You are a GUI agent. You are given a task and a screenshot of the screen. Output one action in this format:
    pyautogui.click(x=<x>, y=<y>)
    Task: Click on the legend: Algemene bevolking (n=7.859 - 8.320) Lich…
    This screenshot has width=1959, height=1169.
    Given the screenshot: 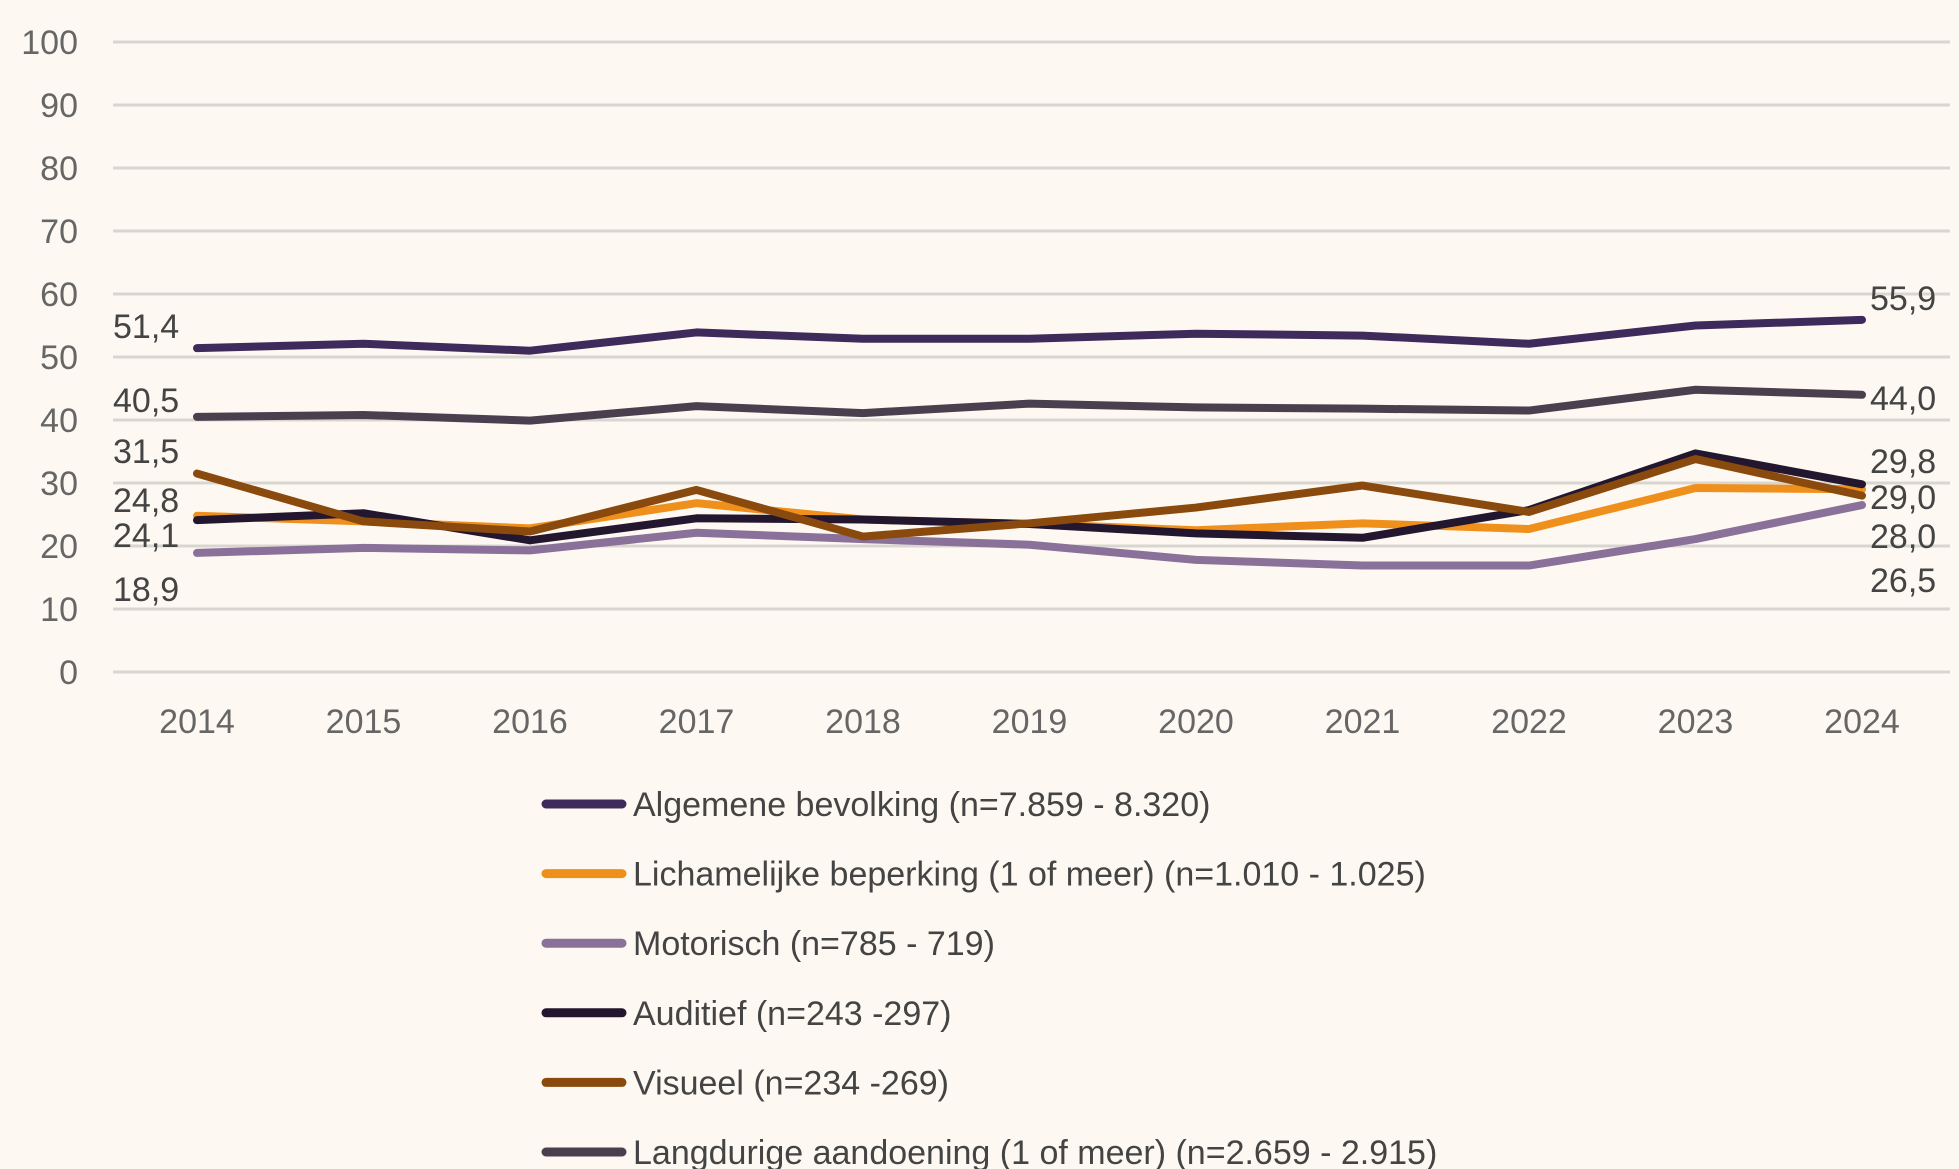 What is the action you would take?
    pyautogui.click(x=989, y=977)
    